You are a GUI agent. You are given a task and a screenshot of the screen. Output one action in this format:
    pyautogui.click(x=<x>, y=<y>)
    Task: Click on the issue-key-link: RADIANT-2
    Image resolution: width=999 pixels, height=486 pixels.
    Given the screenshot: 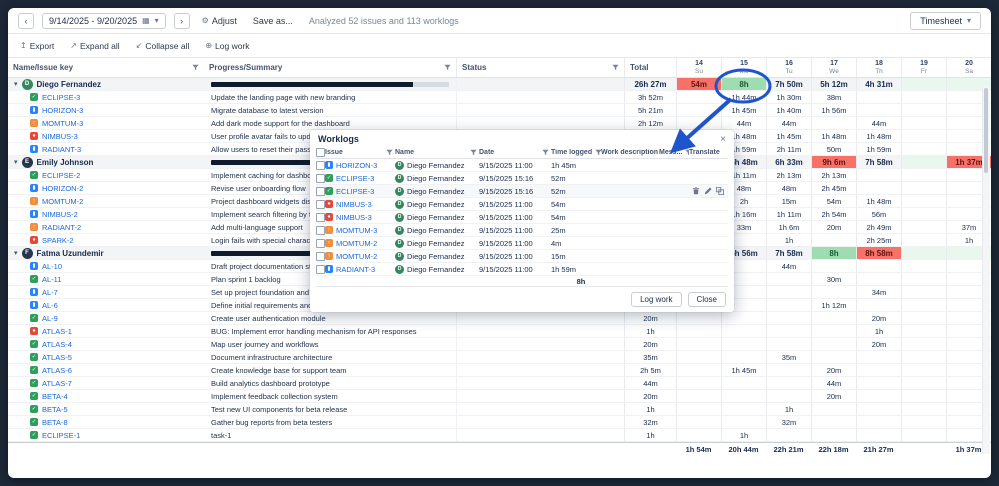 What is the action you would take?
    pyautogui.click(x=62, y=227)
    